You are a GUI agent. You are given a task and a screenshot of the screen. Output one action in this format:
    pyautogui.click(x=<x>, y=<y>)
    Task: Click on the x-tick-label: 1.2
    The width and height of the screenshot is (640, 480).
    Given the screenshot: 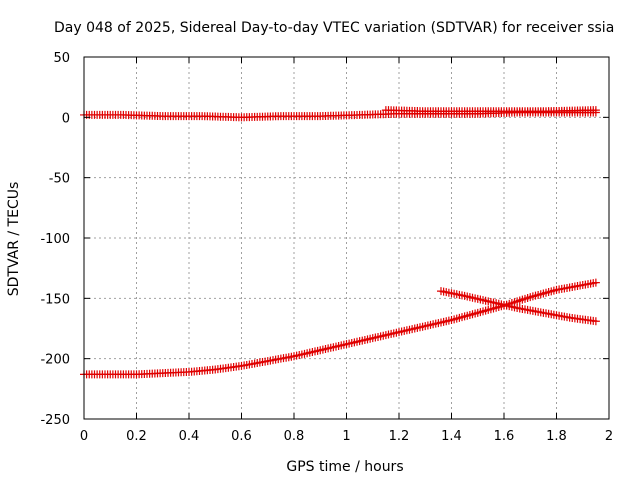 What is the action you would take?
    pyautogui.click(x=399, y=436)
    